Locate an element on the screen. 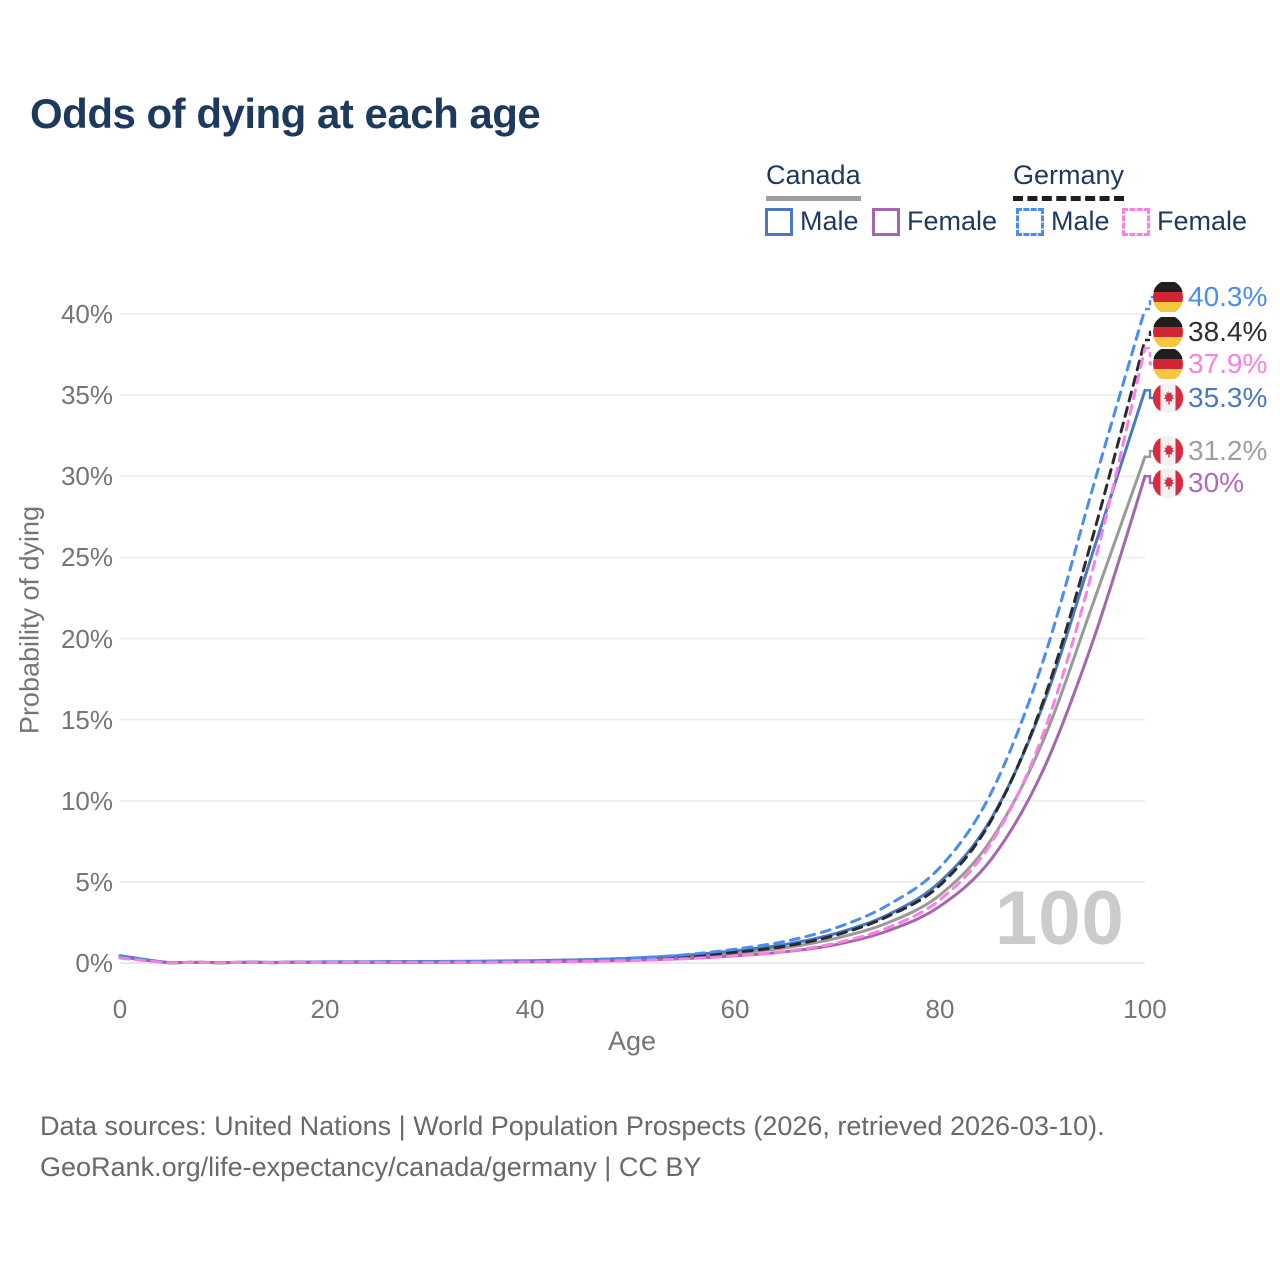 The image size is (1280, 1280). legend-item-canada-male: Male is located at coordinates (812, 221).